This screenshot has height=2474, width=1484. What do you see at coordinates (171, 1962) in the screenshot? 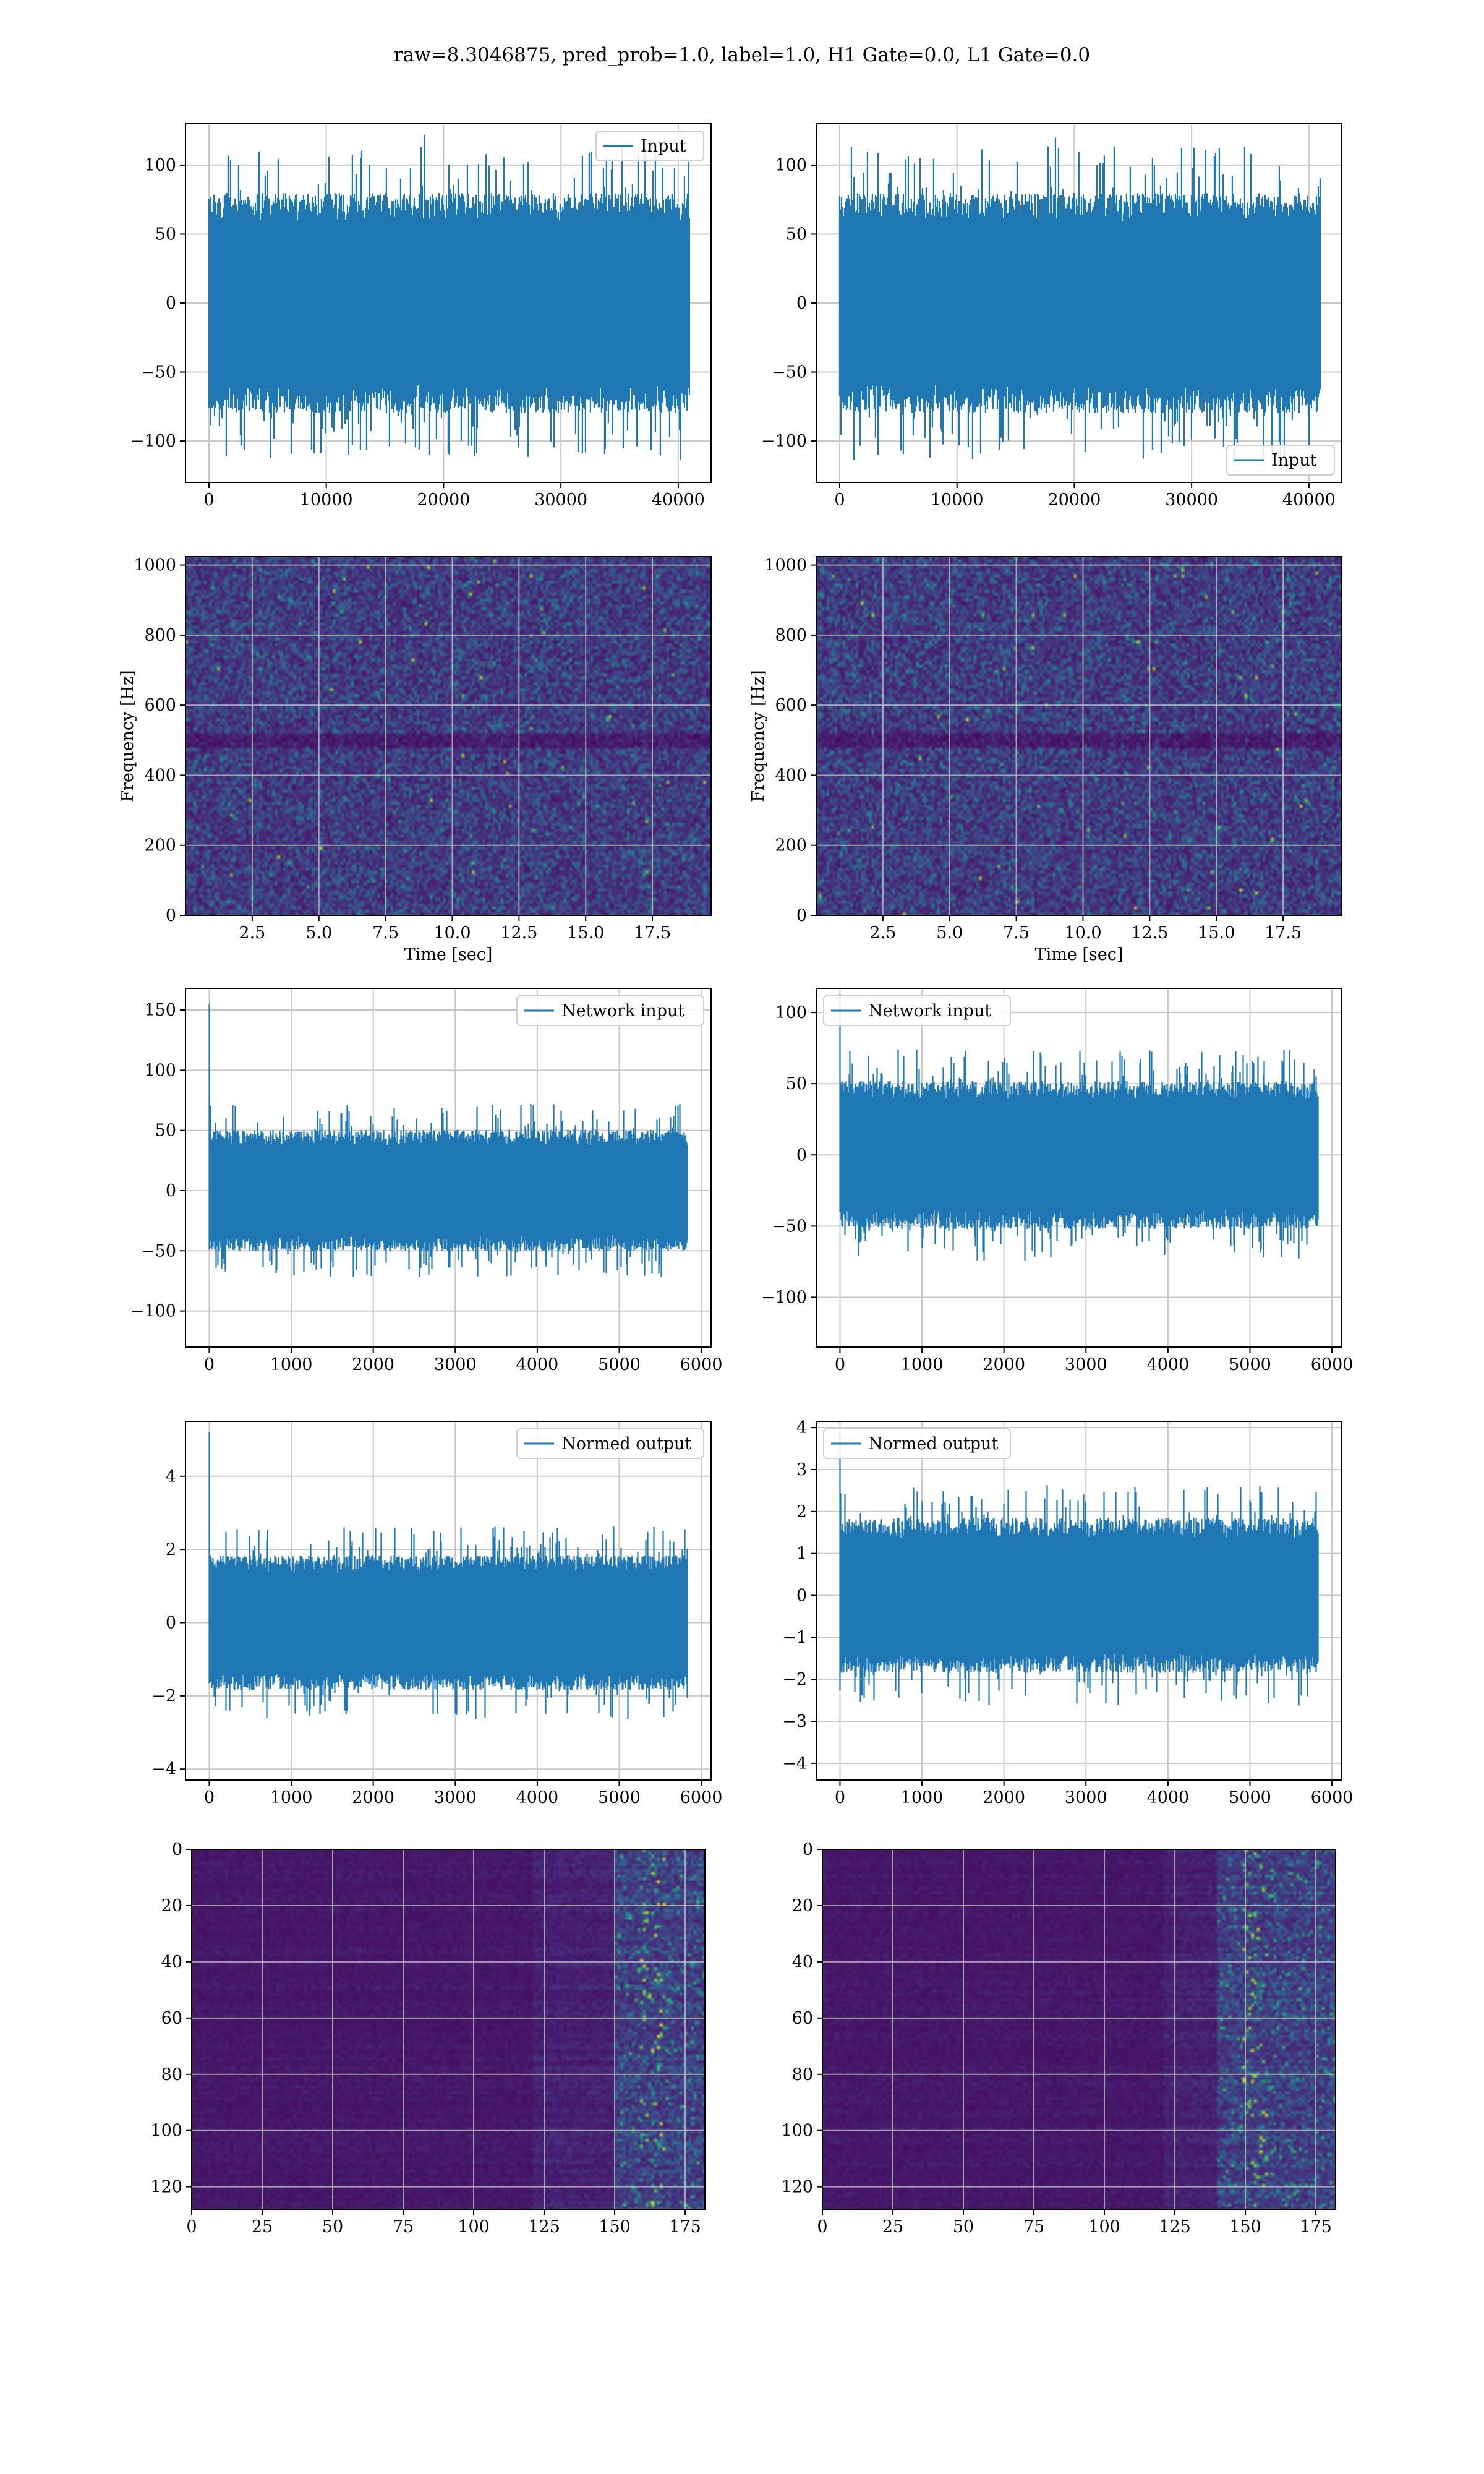
I see `y-tick-label: 40` at bounding box center [171, 1962].